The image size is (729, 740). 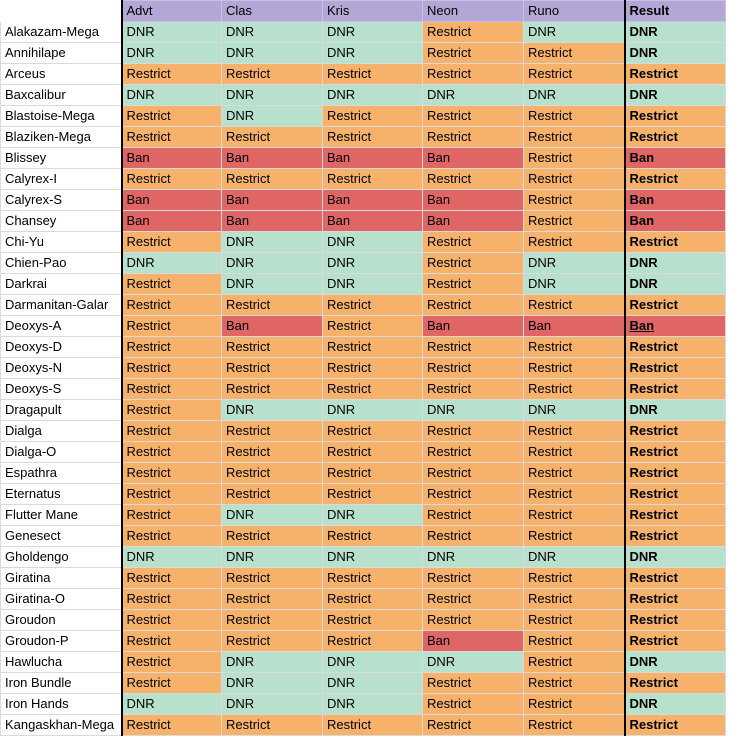 I want to click on row-name-cell: Dragapult, so click(x=61, y=410).